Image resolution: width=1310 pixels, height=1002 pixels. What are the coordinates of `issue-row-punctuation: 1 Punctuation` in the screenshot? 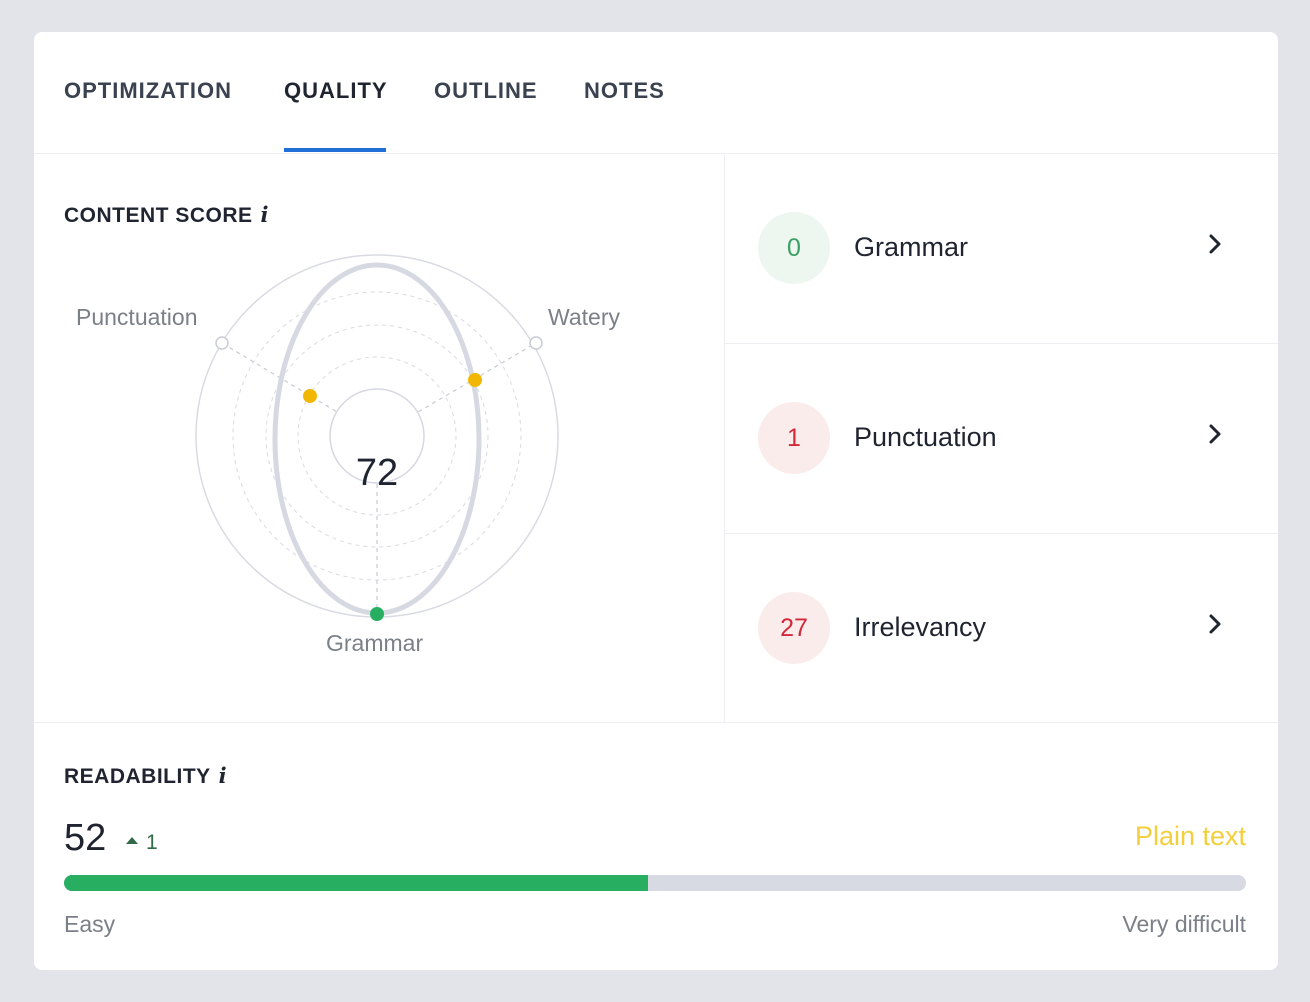 It's located at (1001, 439).